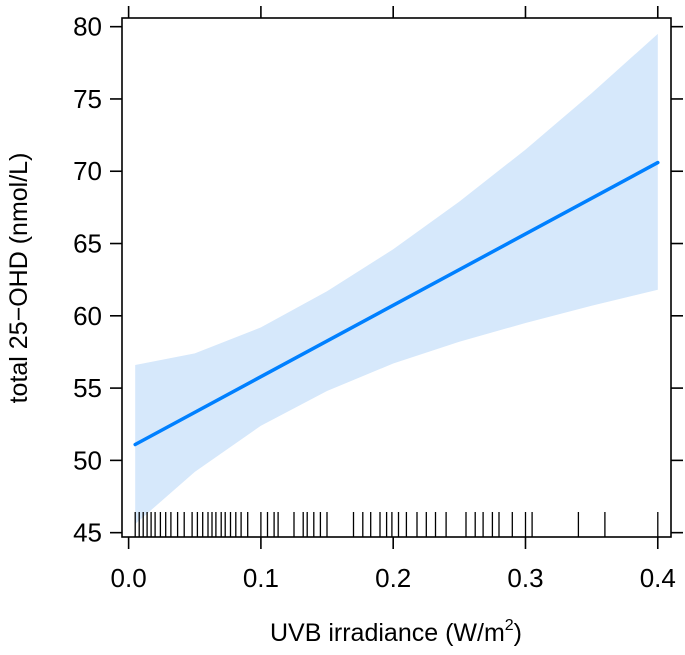 This screenshot has height=655, width=685. Describe the element at coordinates (87, 244) in the screenshot. I see `y-tick-label: 65` at that location.